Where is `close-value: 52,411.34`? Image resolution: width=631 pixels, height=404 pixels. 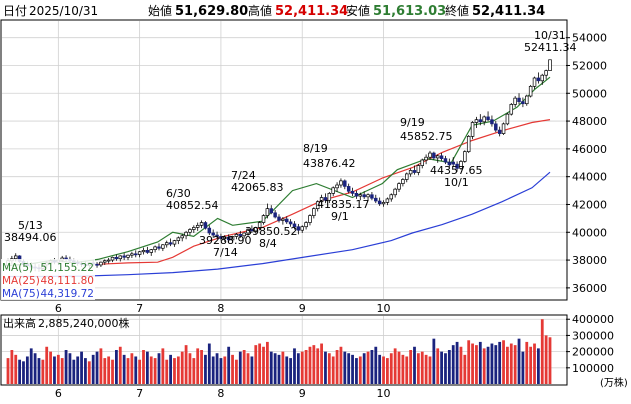 close-value: 52,411.34 is located at coordinates (508, 11).